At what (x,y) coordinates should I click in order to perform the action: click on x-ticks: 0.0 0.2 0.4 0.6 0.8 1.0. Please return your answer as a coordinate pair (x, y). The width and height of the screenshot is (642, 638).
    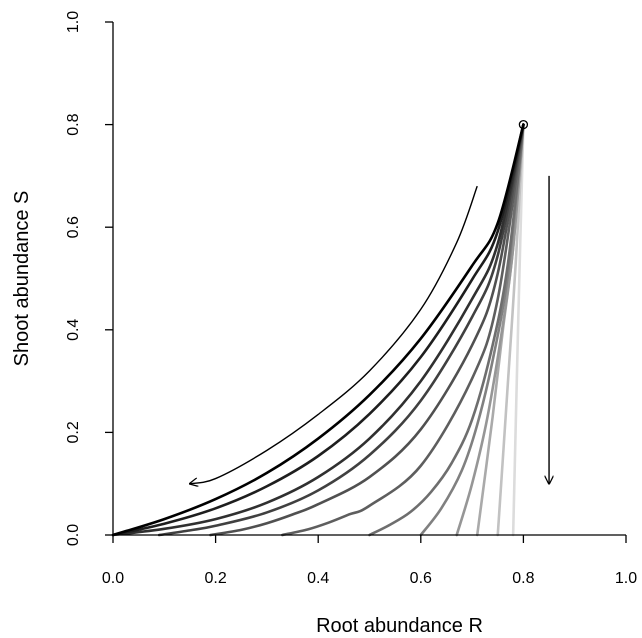
    Looking at the image, I should click on (369, 561).